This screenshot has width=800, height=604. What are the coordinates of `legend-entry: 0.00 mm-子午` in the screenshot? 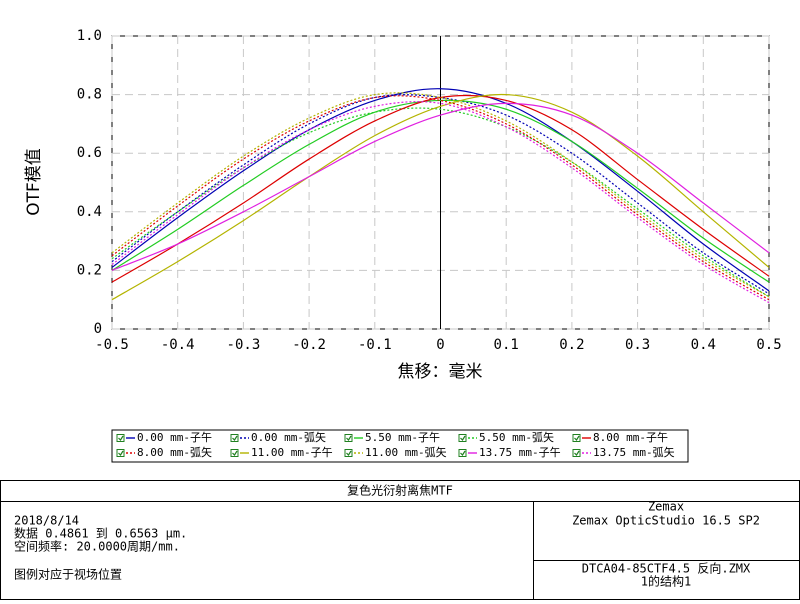 It's located at (164, 437).